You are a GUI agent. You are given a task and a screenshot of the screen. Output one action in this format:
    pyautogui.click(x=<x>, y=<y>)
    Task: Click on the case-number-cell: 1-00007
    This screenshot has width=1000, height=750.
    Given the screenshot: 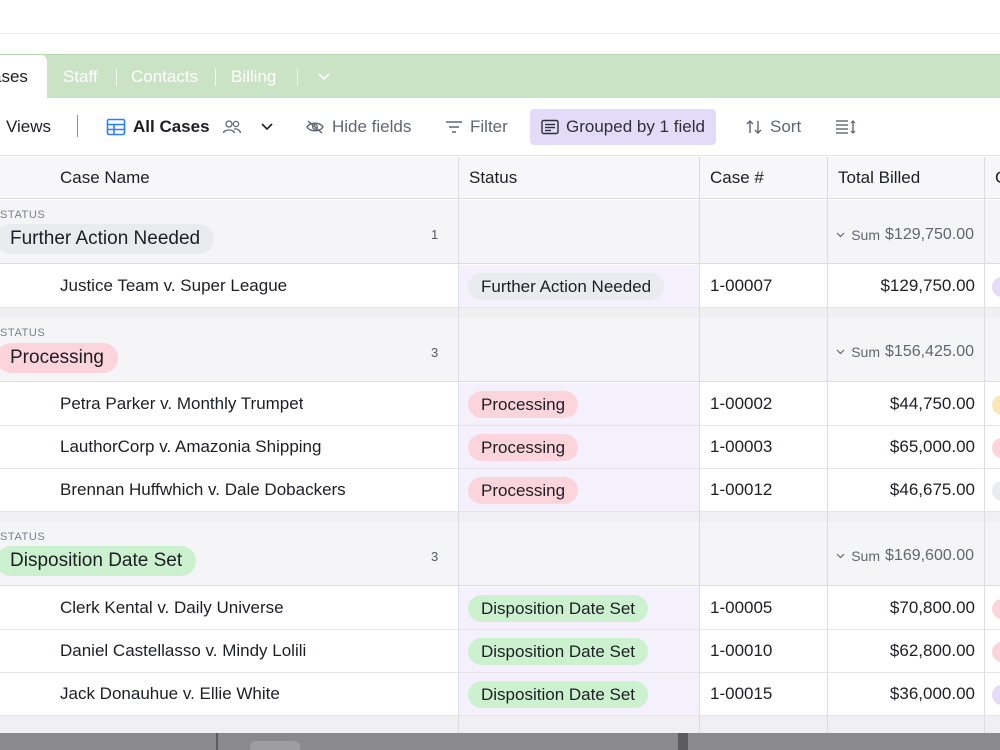 What is the action you would take?
    pyautogui.click(x=741, y=285)
    